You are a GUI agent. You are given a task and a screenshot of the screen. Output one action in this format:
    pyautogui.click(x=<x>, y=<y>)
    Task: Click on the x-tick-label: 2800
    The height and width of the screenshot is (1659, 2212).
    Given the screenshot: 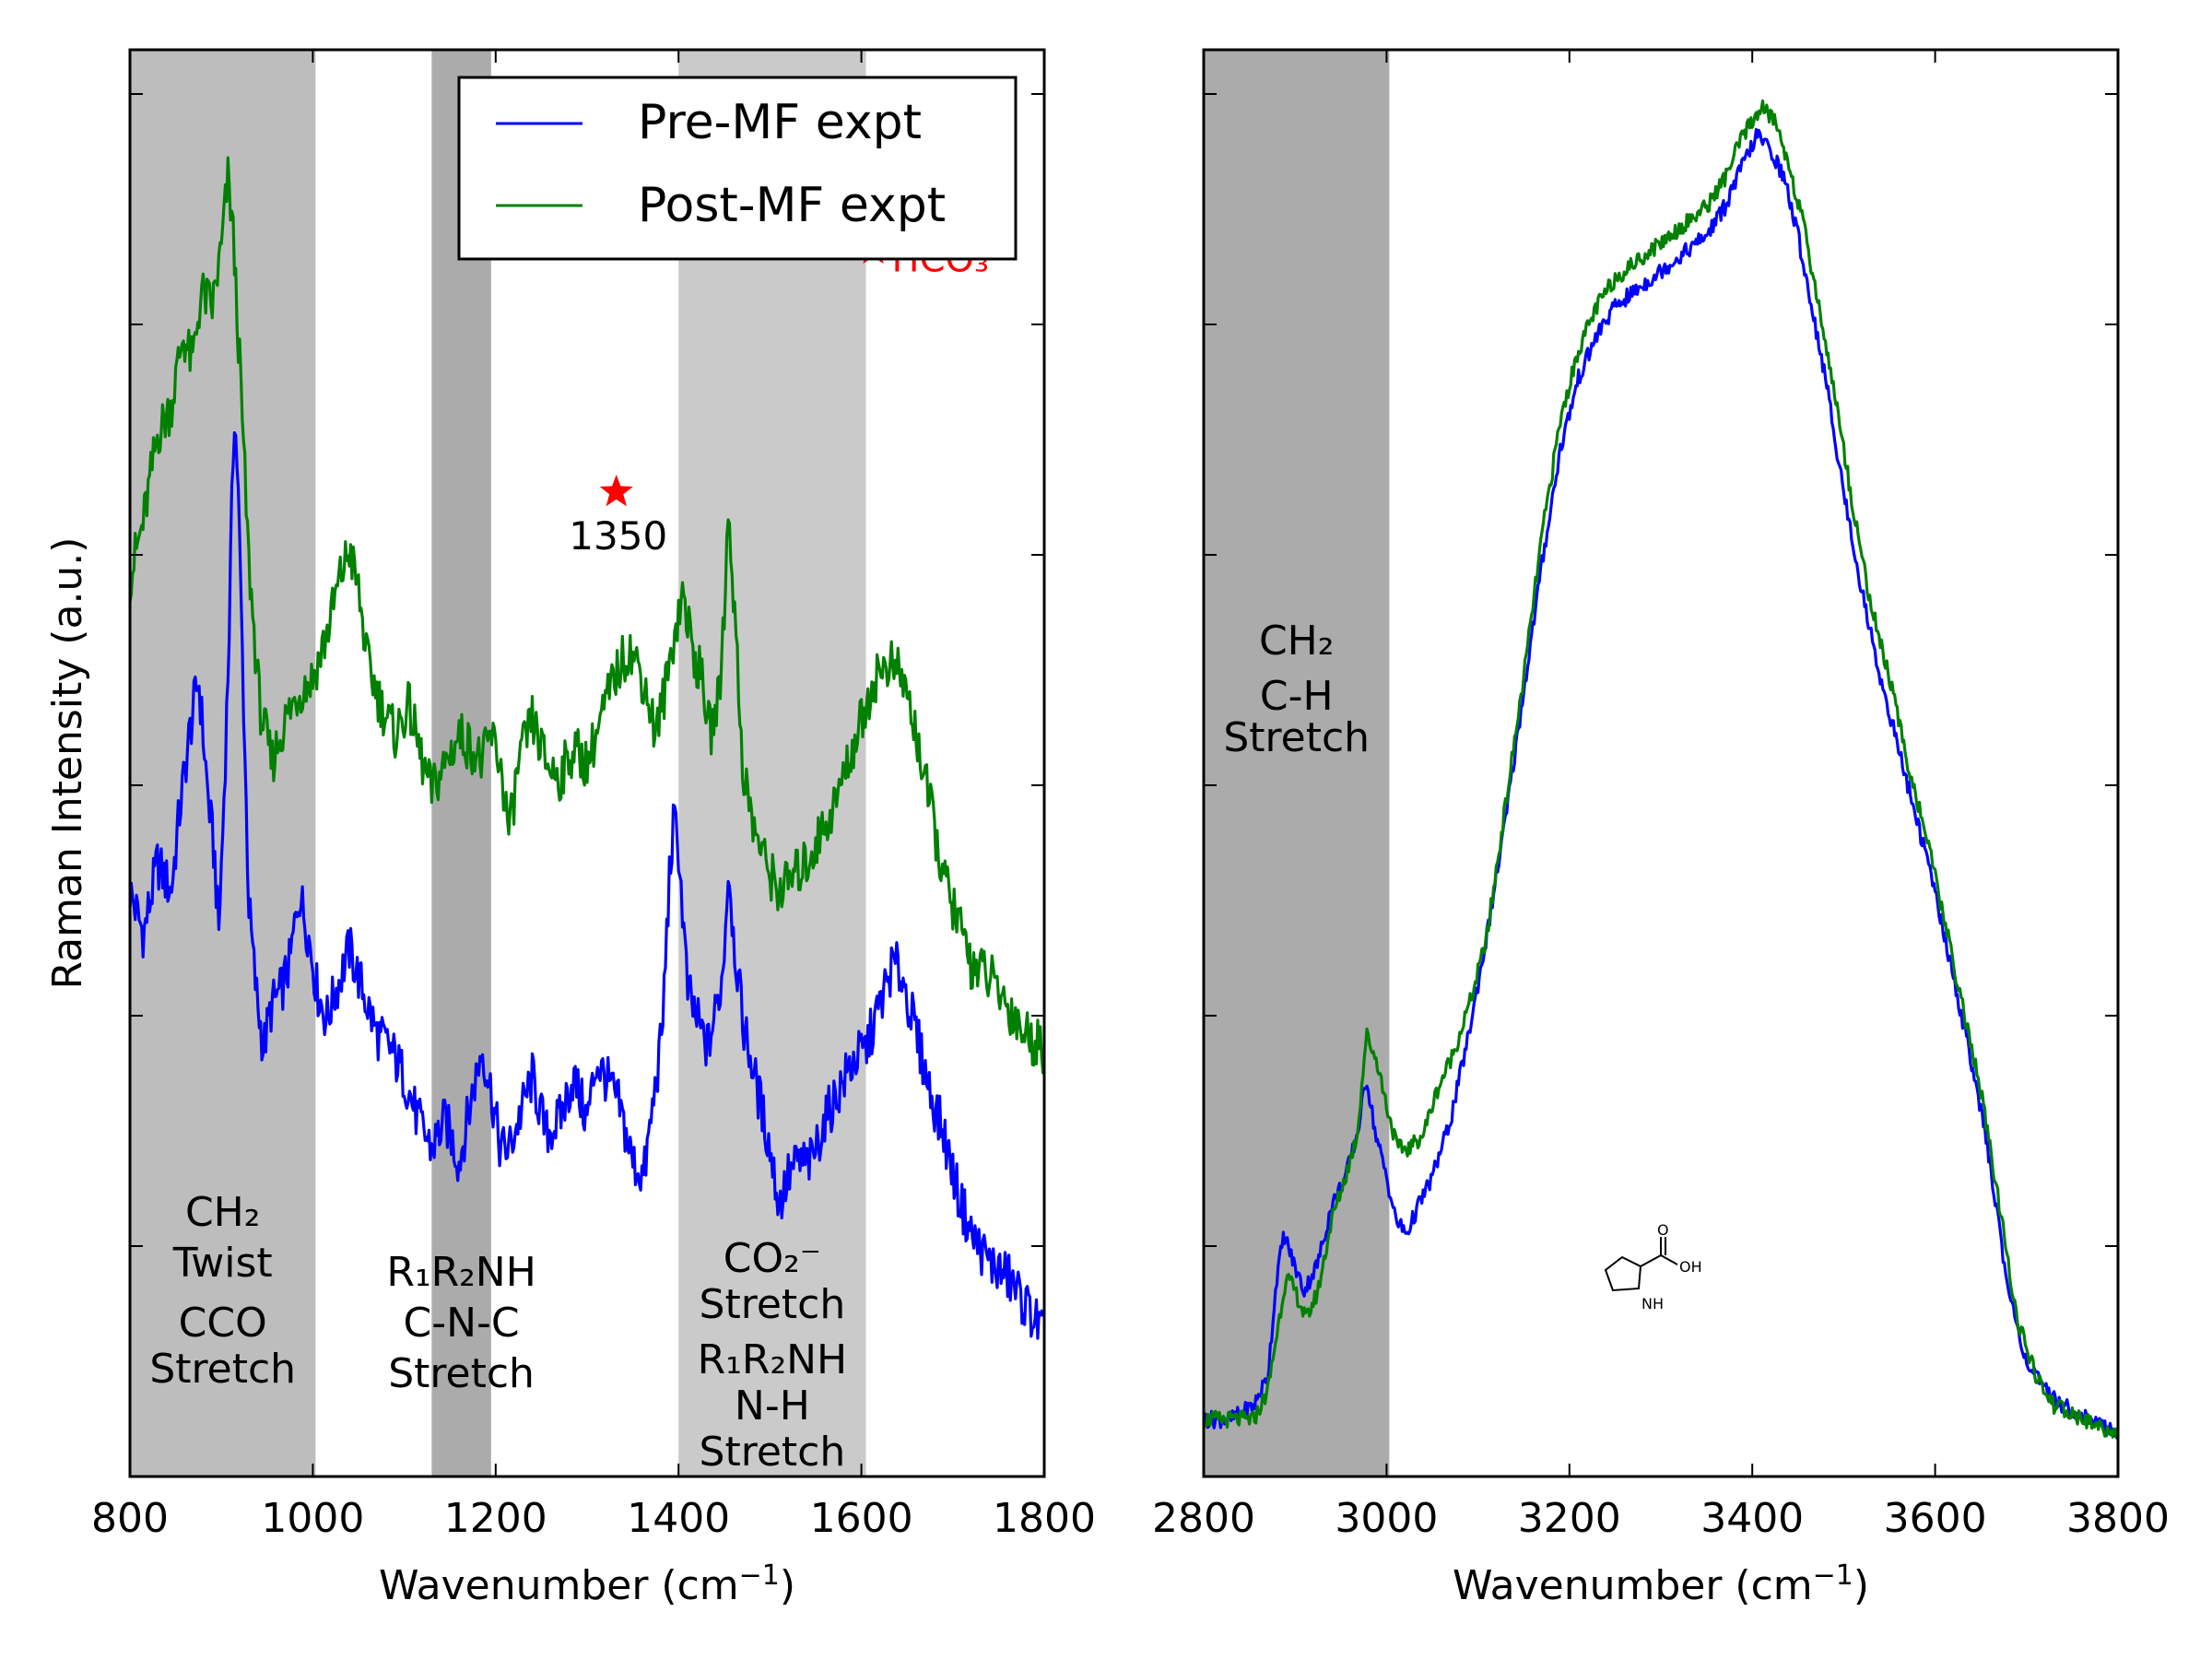 What is the action you would take?
    pyautogui.click(x=1203, y=1518)
    